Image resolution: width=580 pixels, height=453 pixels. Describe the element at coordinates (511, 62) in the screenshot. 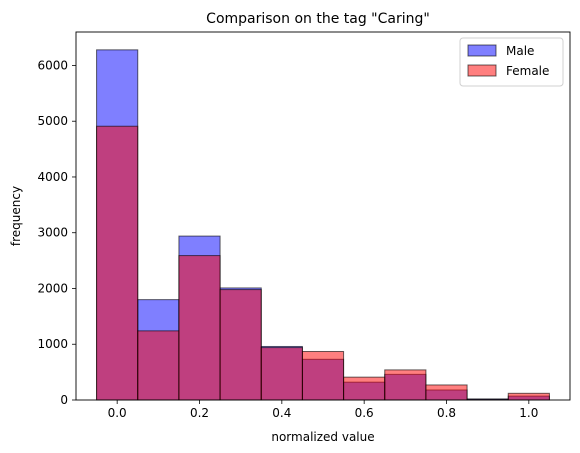

I see `legend: Male Female` at that location.